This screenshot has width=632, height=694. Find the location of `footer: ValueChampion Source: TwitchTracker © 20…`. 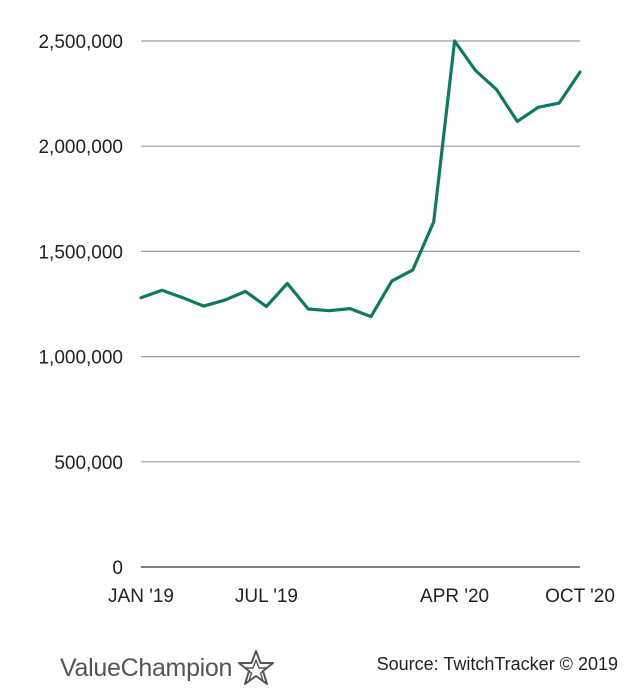

footer: ValueChampion Source: TwitchTracker © 20… is located at coordinates (316, 664).